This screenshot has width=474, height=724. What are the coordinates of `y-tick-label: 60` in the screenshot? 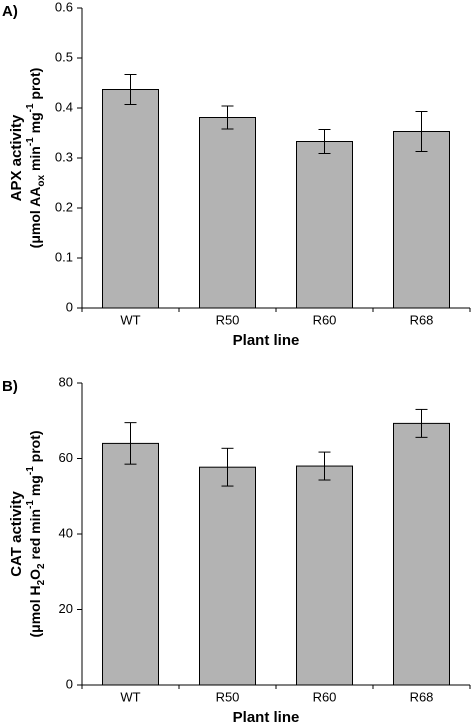 It's located at (66, 457).